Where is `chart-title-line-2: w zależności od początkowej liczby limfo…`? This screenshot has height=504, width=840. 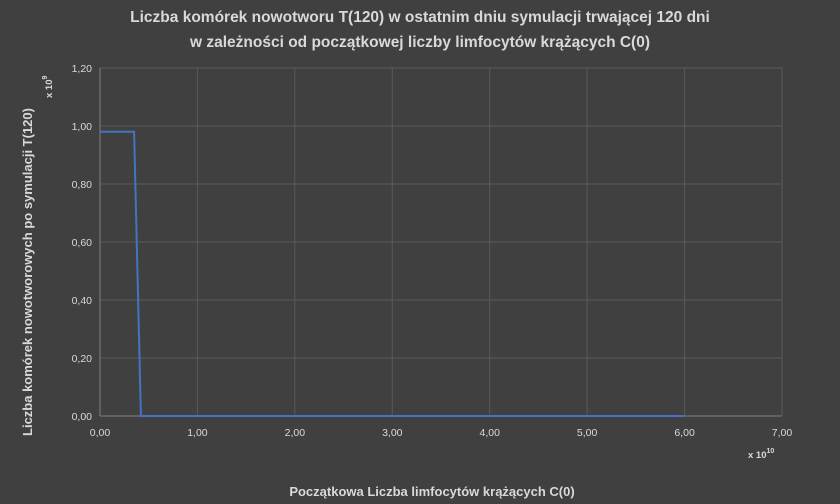 chart-title-line-2: w zależności od początkowej liczby limfo… is located at coordinates (419, 42).